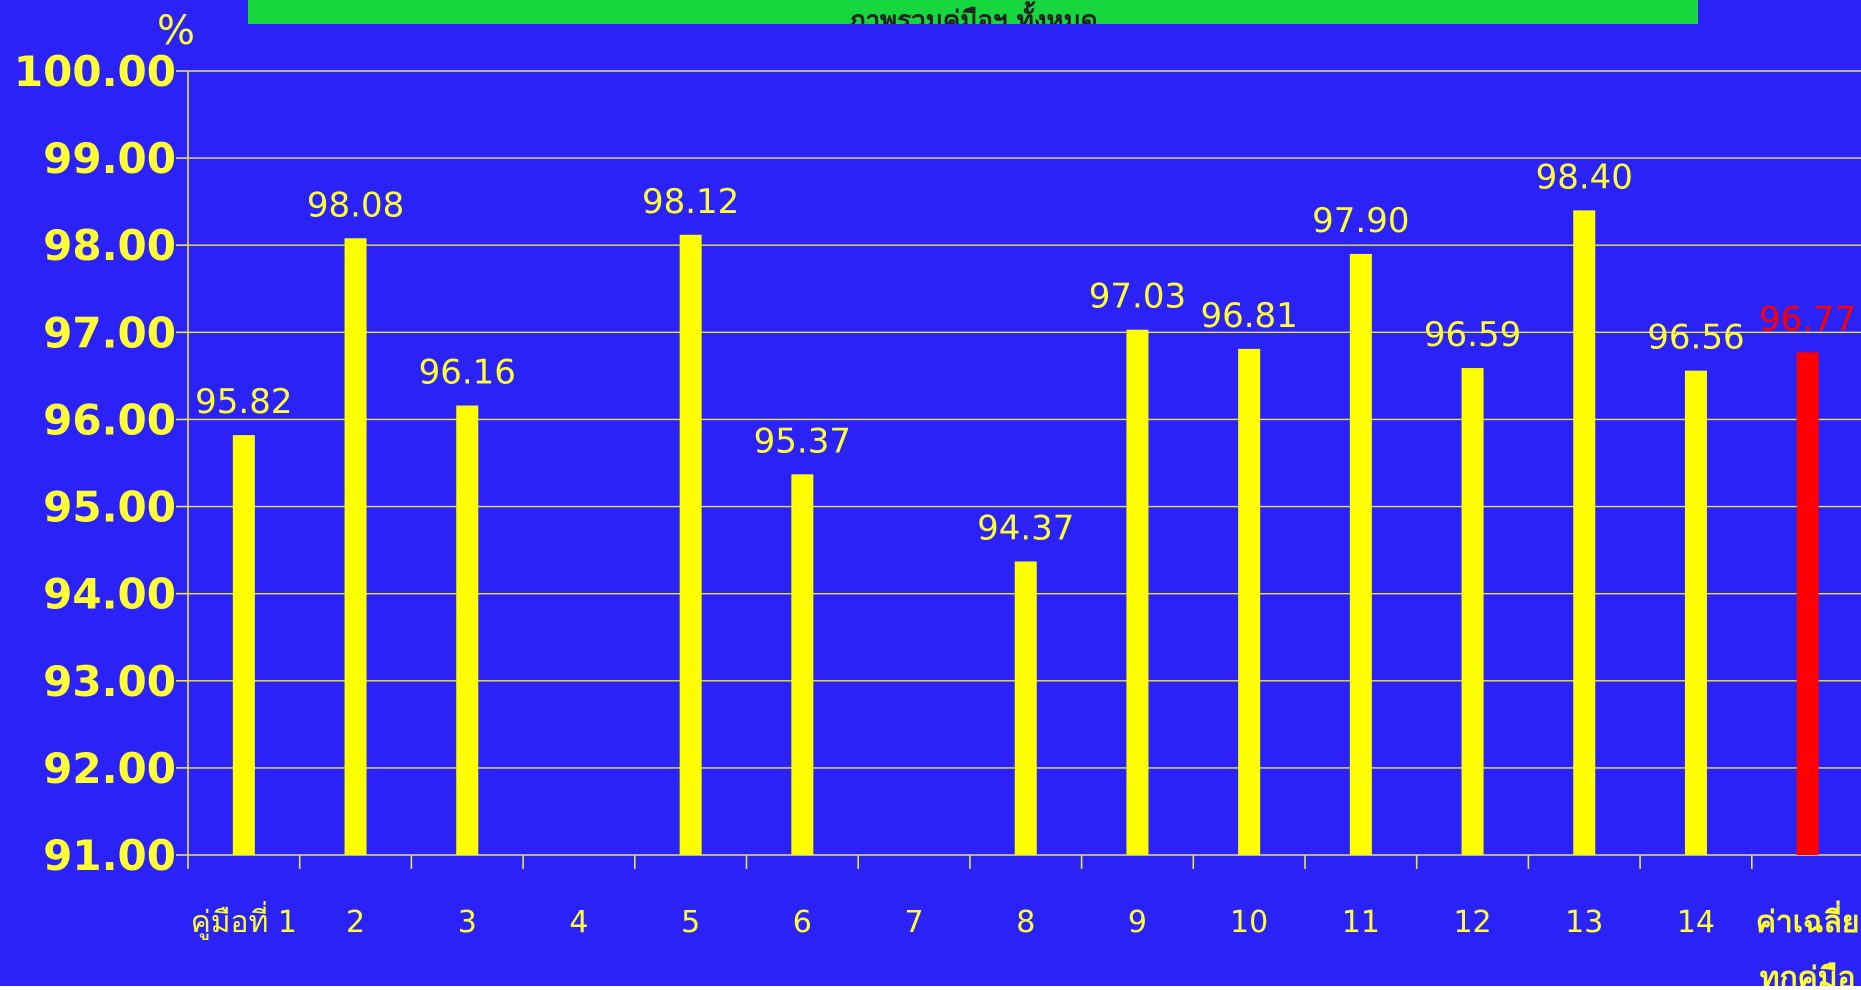 The image size is (1861, 990). Describe the element at coordinates (1248, 316) in the screenshot. I see `data-label: 96.81` at that location.